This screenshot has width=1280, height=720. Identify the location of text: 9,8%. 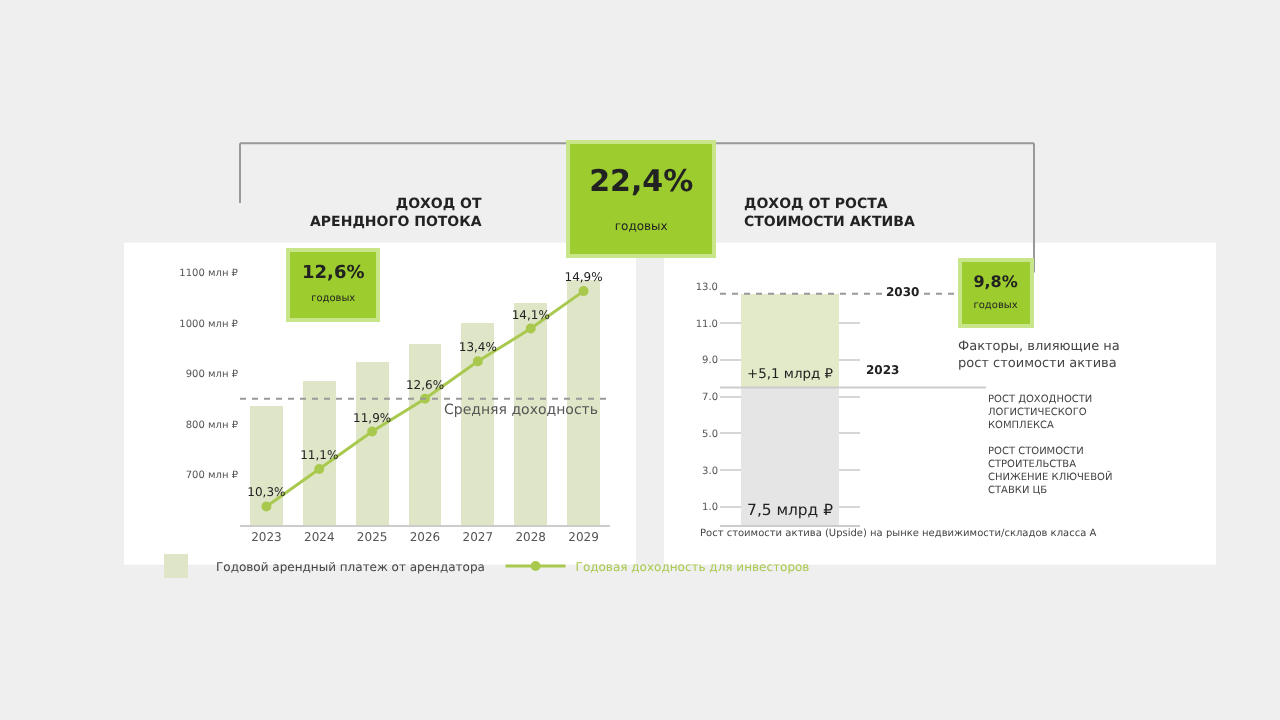
(995, 282).